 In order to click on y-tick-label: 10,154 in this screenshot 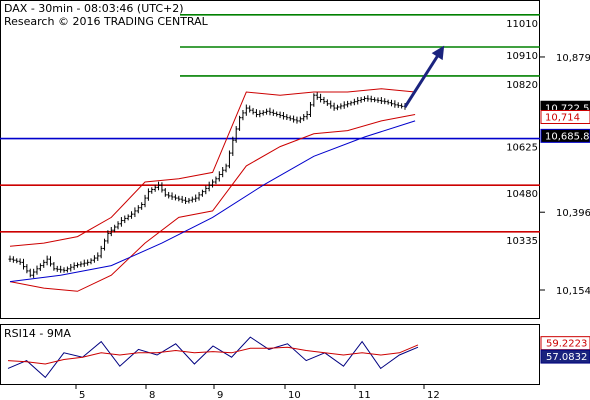, I will do `click(573, 291)`.